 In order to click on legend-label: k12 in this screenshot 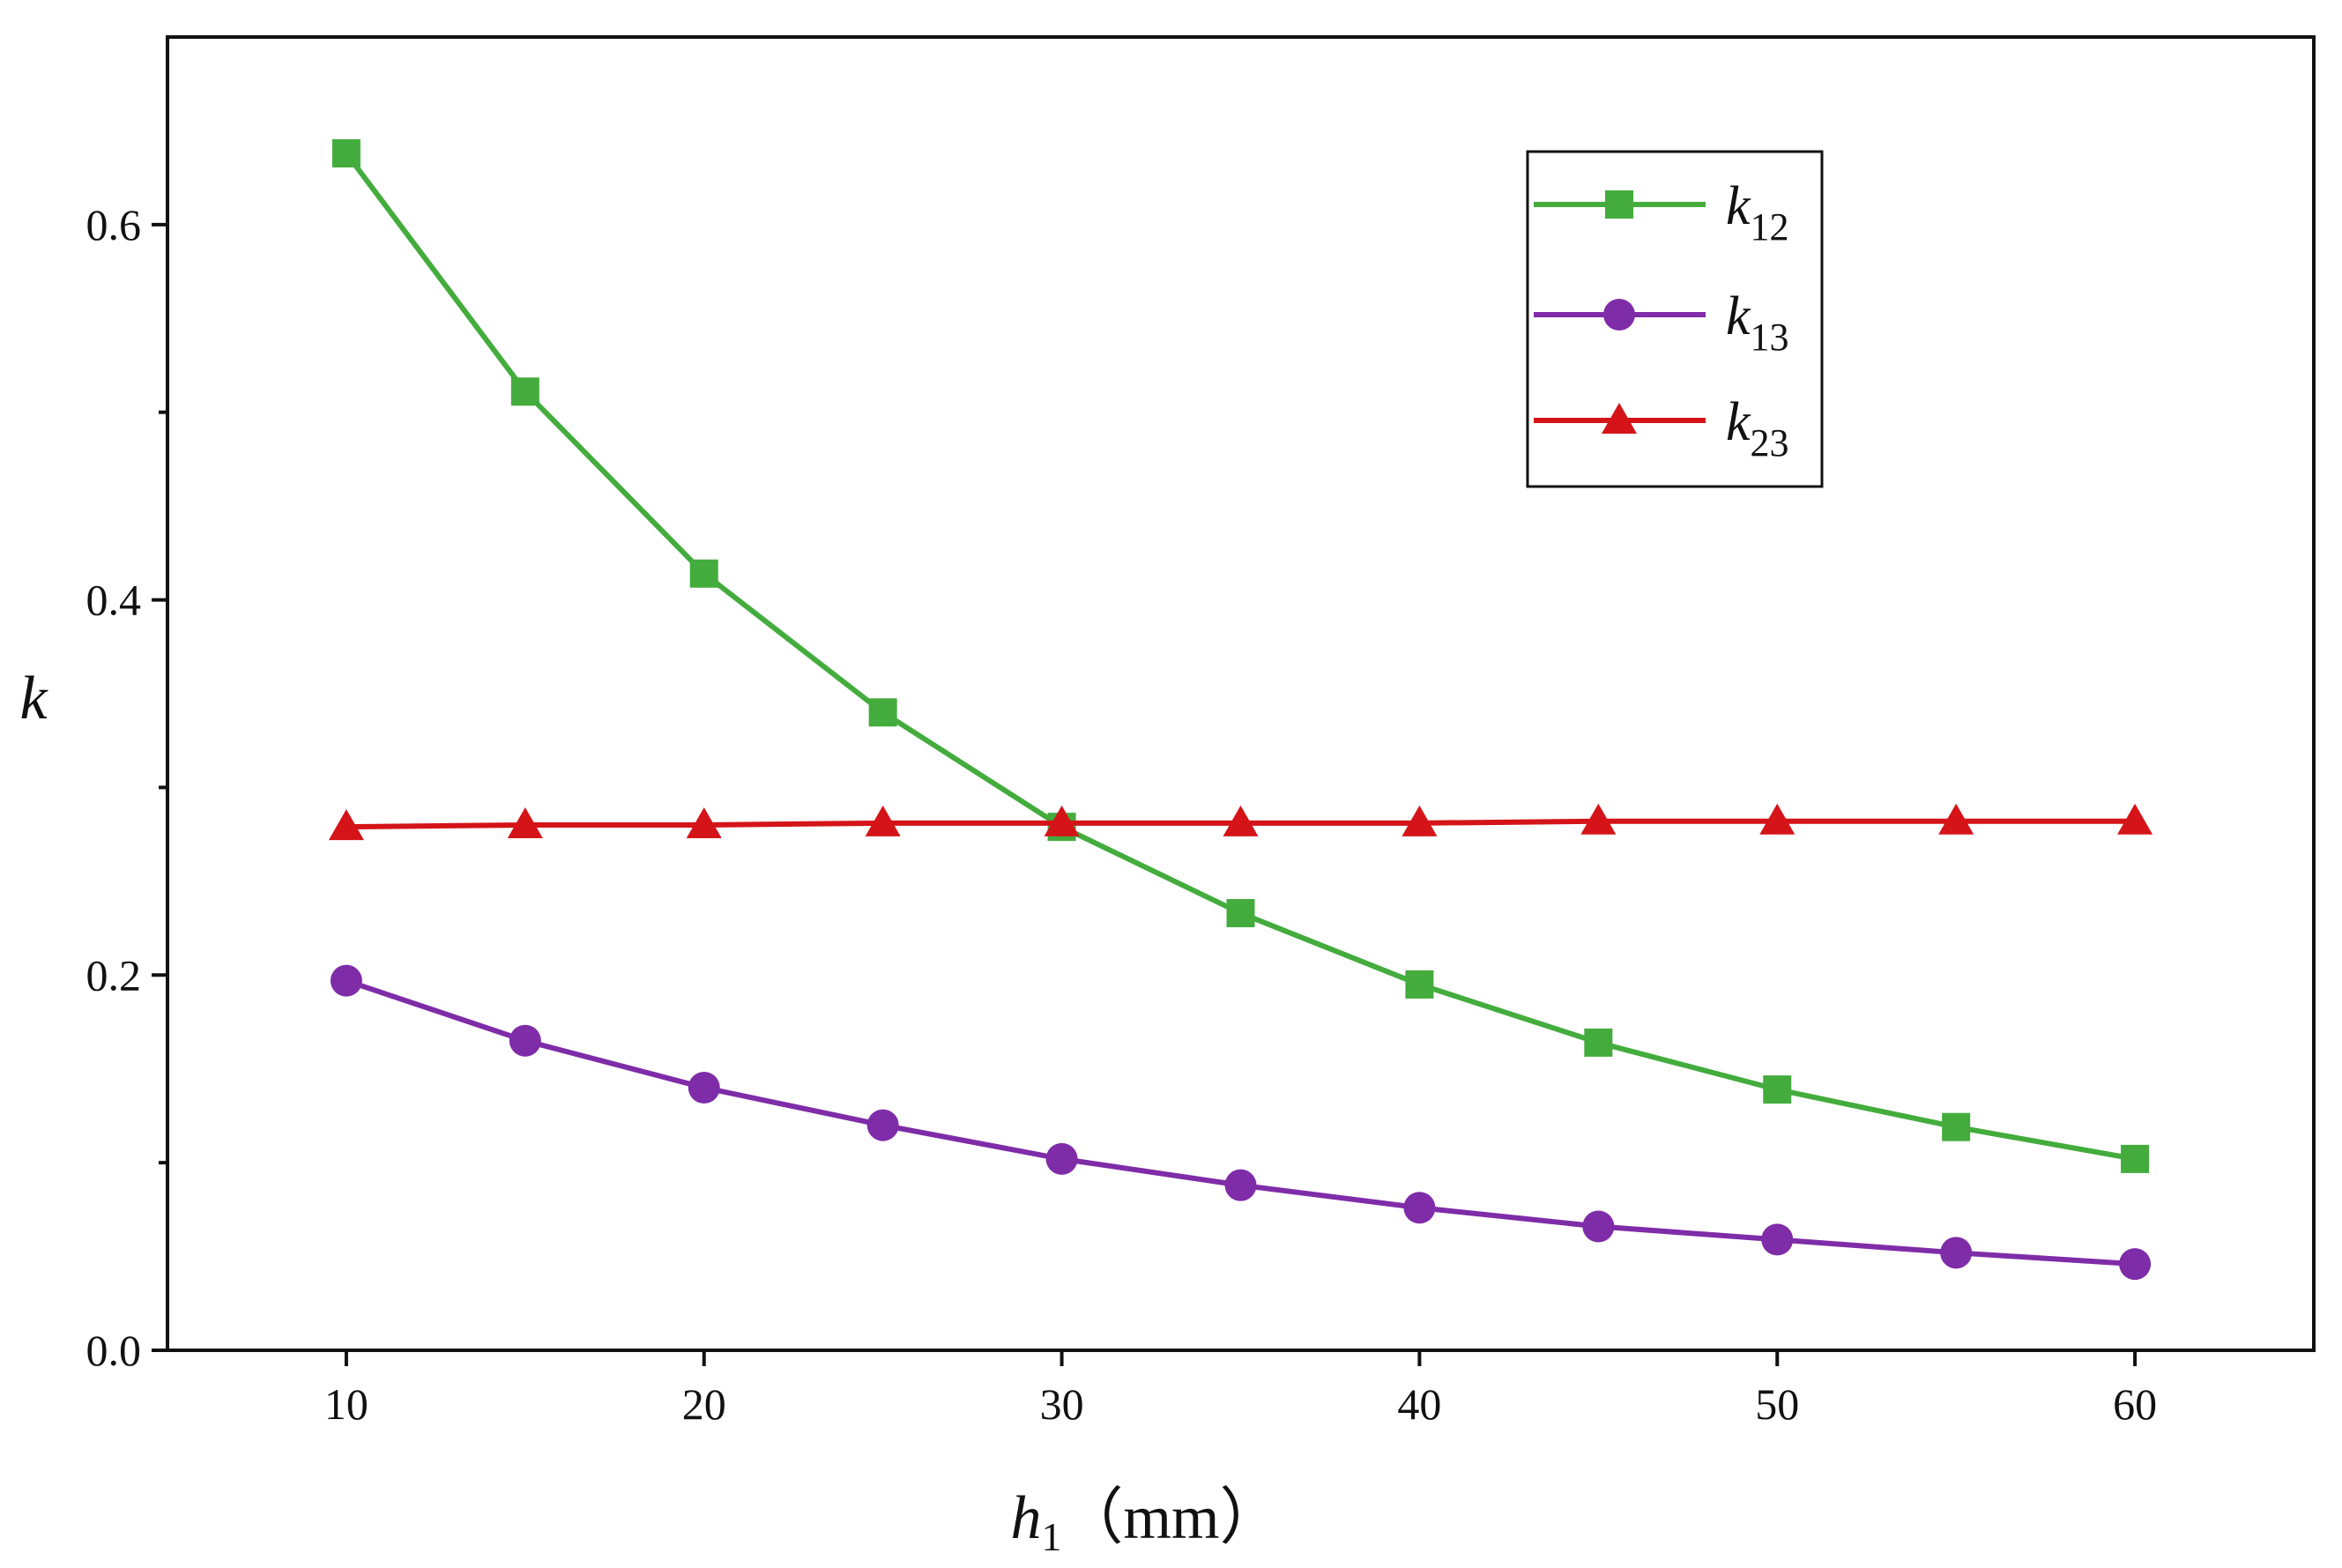, I will do `click(1758, 212)`.